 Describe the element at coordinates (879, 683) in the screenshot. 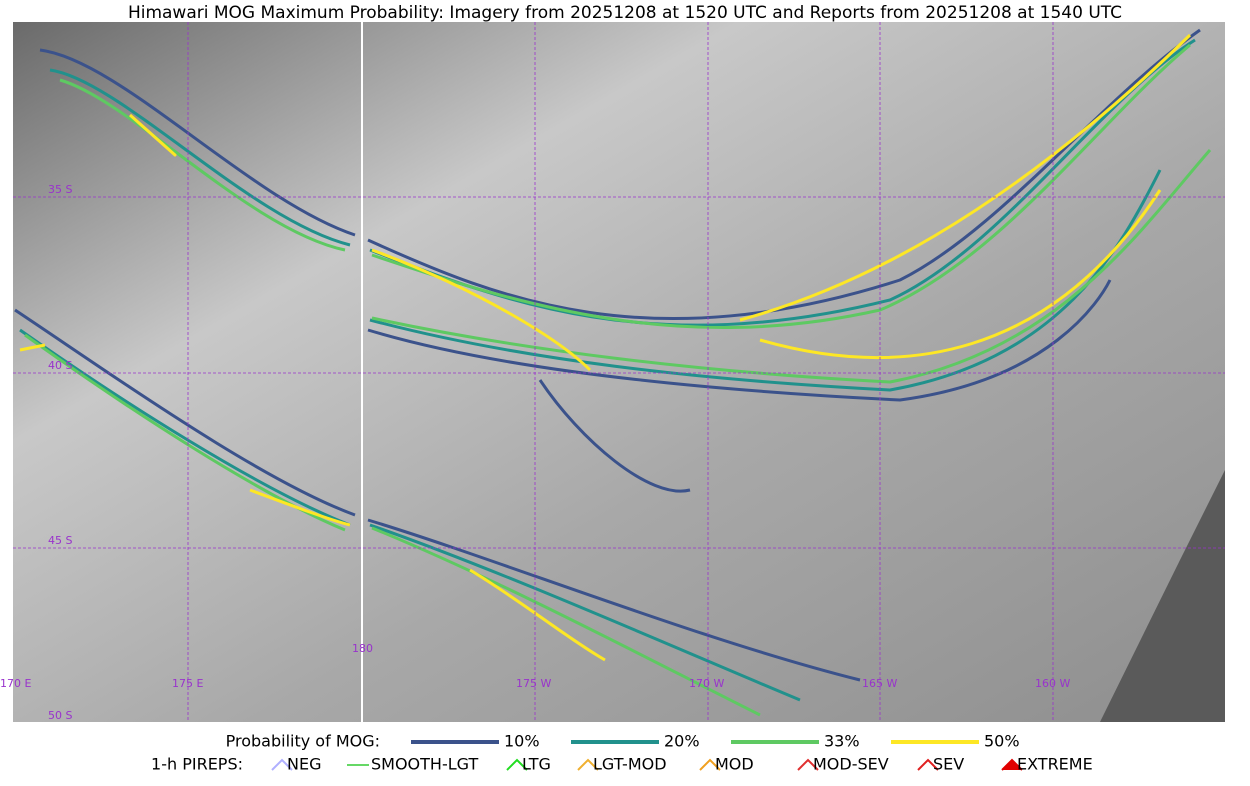

I see `lon-label: 165 W` at that location.